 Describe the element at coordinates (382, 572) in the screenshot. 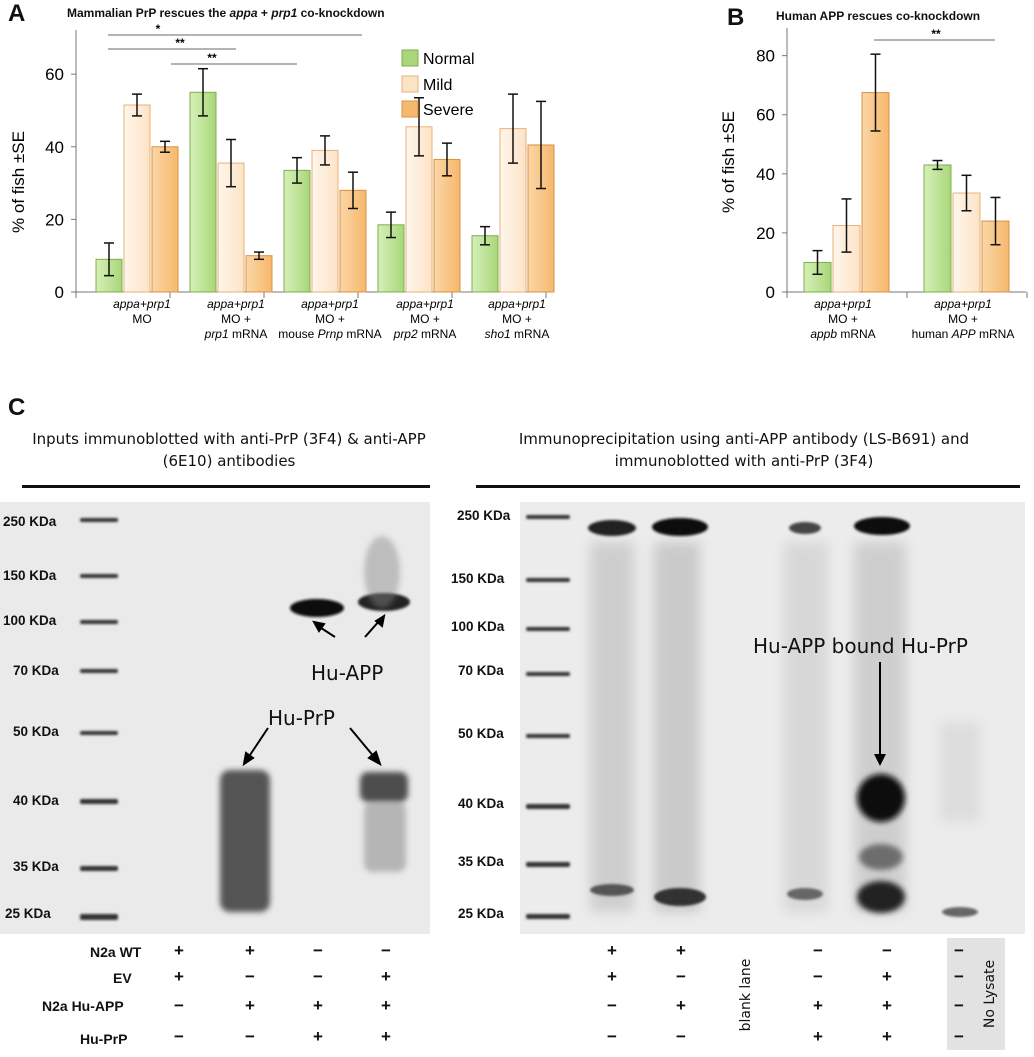

I see `hu-app-smear-lane4` at that location.